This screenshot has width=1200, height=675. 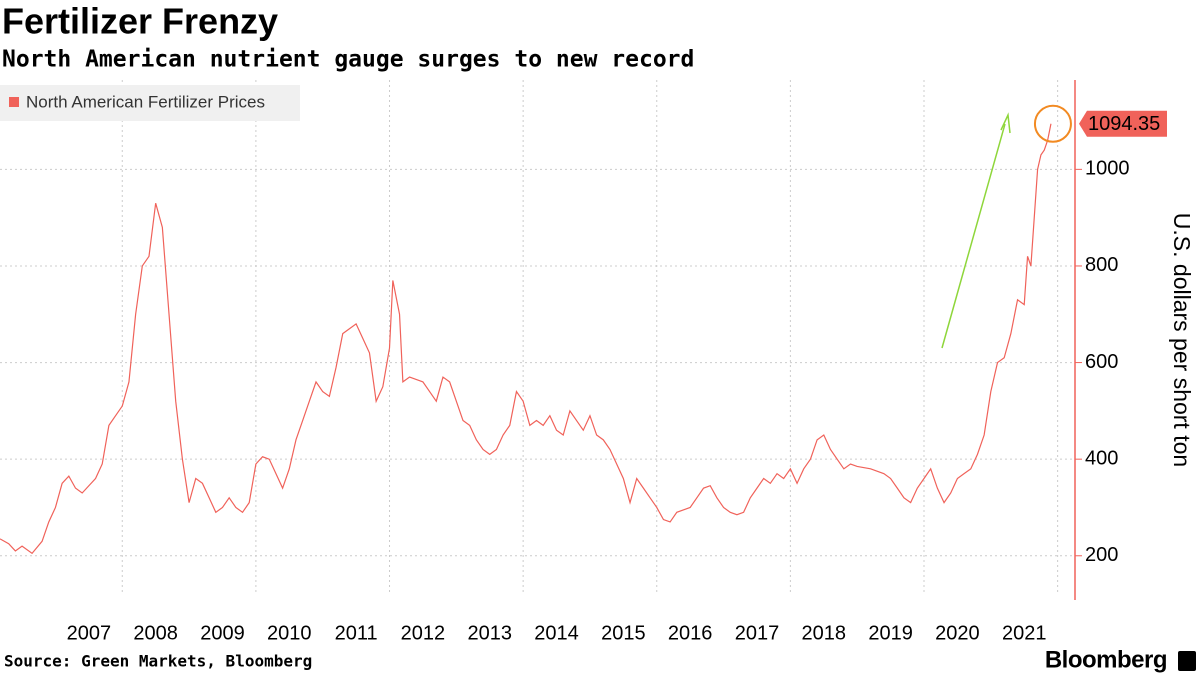 What do you see at coordinates (757, 633) in the screenshot?
I see `x-tick-label: 2017` at bounding box center [757, 633].